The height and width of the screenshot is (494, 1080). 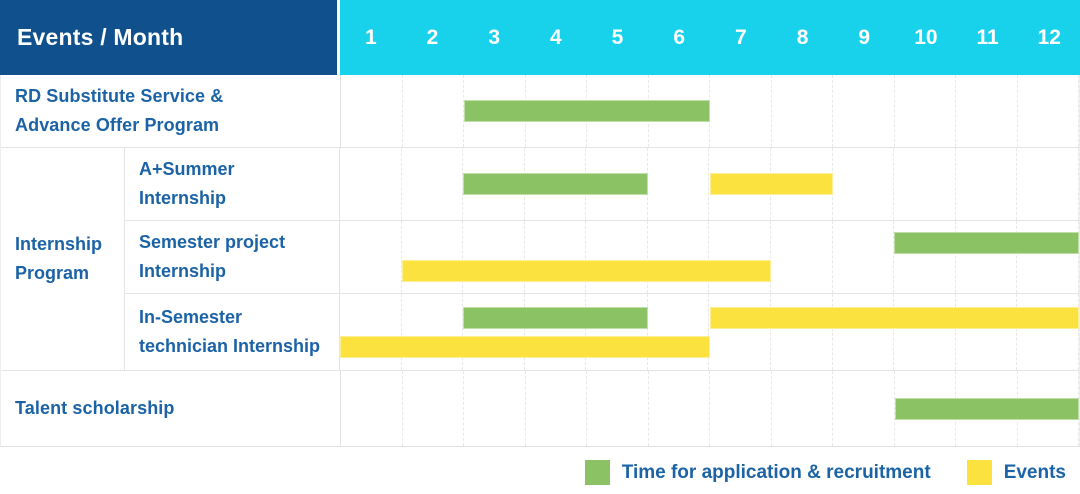 I want to click on month-header-cell: 7, so click(x=741, y=37).